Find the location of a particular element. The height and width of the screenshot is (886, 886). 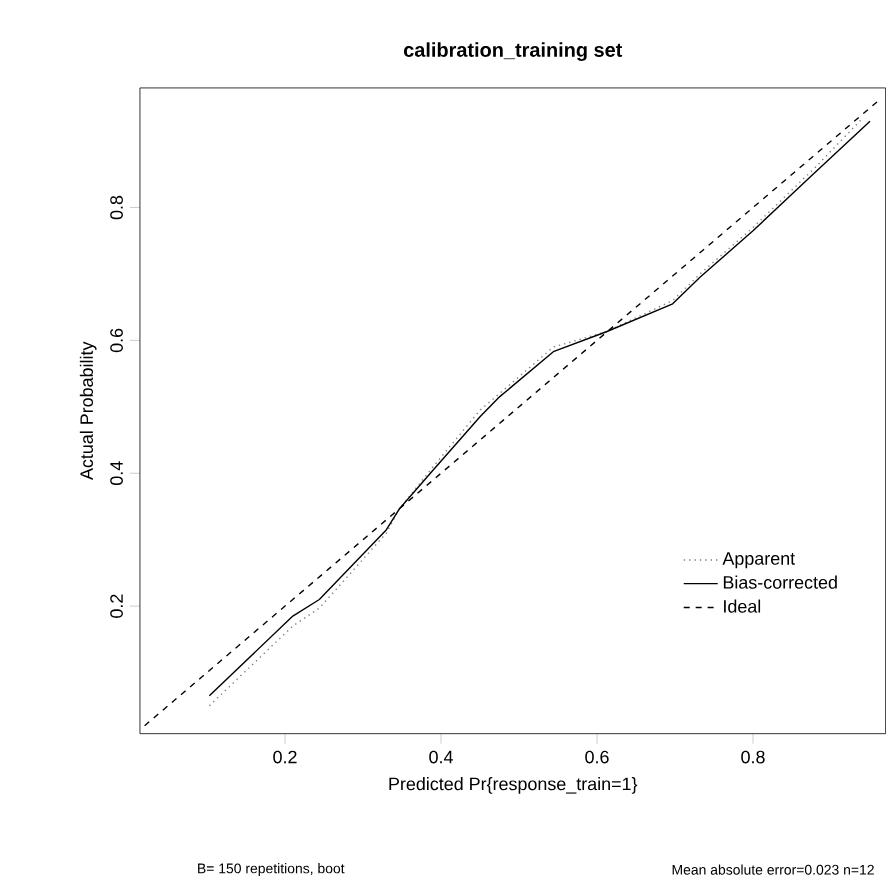

x-tick-label: 0.4 is located at coordinates (441, 757).